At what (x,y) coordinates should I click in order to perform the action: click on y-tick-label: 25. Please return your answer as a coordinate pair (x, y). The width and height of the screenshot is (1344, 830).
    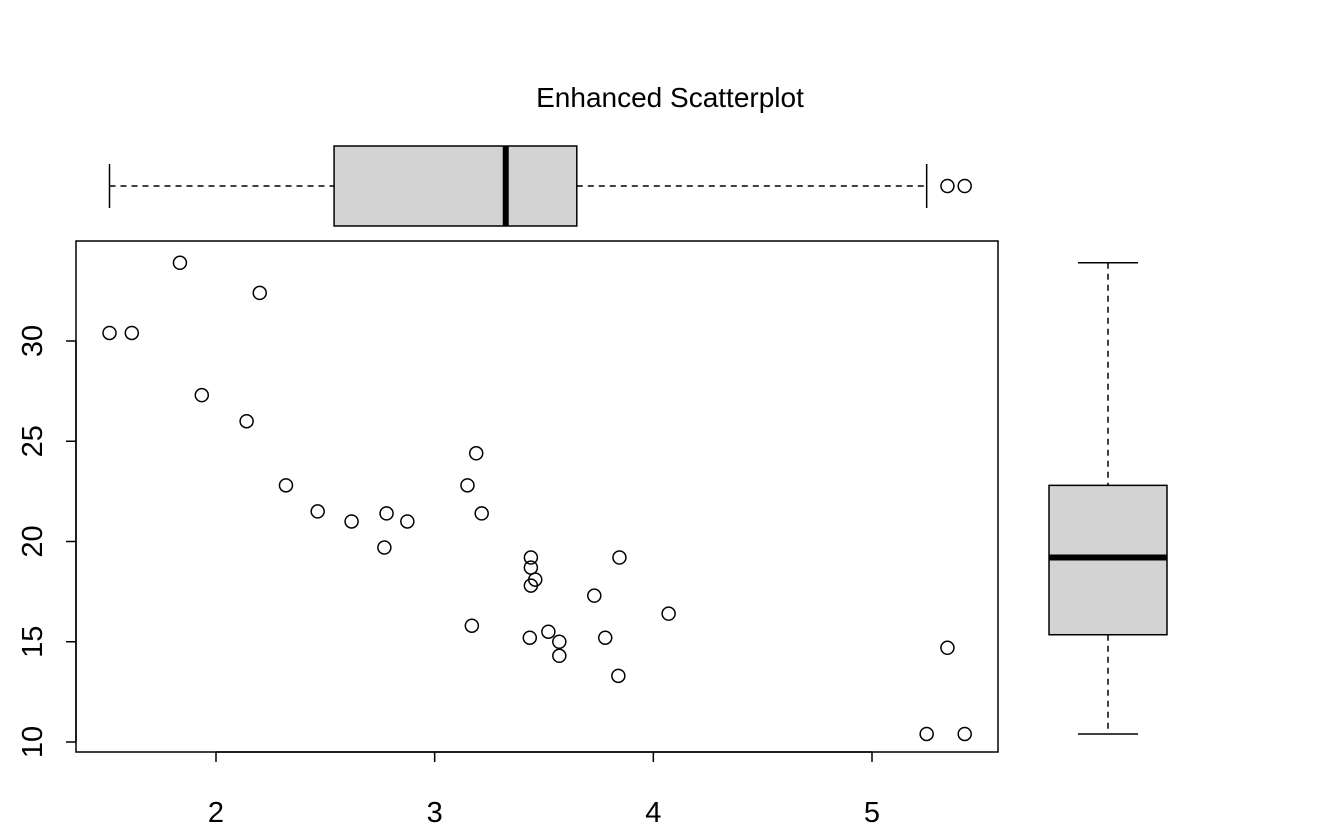
    Looking at the image, I should click on (33, 441).